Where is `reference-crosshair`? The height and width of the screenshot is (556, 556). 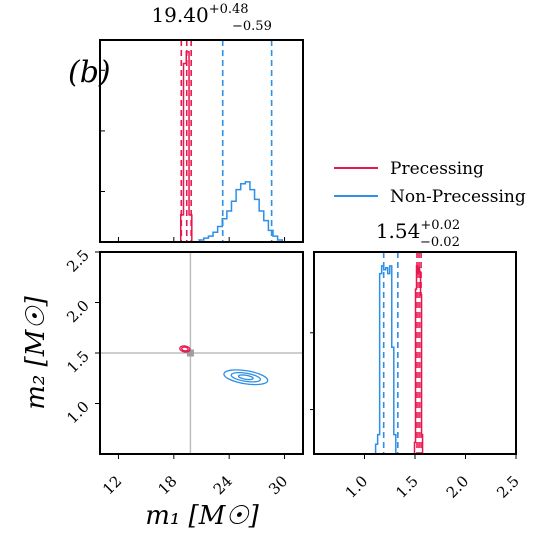 reference-crosshair is located at coordinates (201, 353).